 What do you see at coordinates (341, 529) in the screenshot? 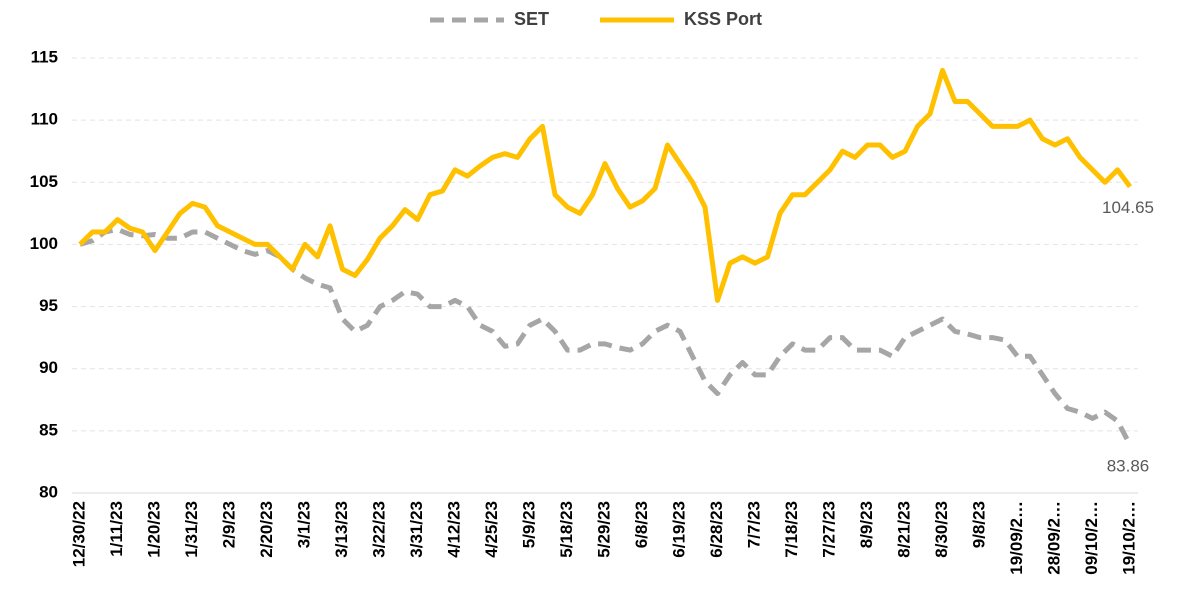
I see `x-tick-label: 3/13/23` at bounding box center [341, 529].